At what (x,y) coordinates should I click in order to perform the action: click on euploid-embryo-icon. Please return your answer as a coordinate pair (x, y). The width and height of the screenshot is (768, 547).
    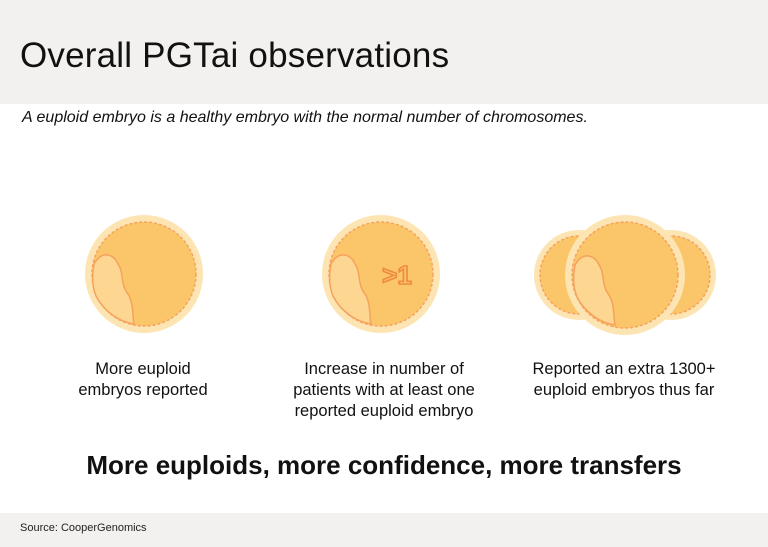
    Looking at the image, I should click on (144, 274).